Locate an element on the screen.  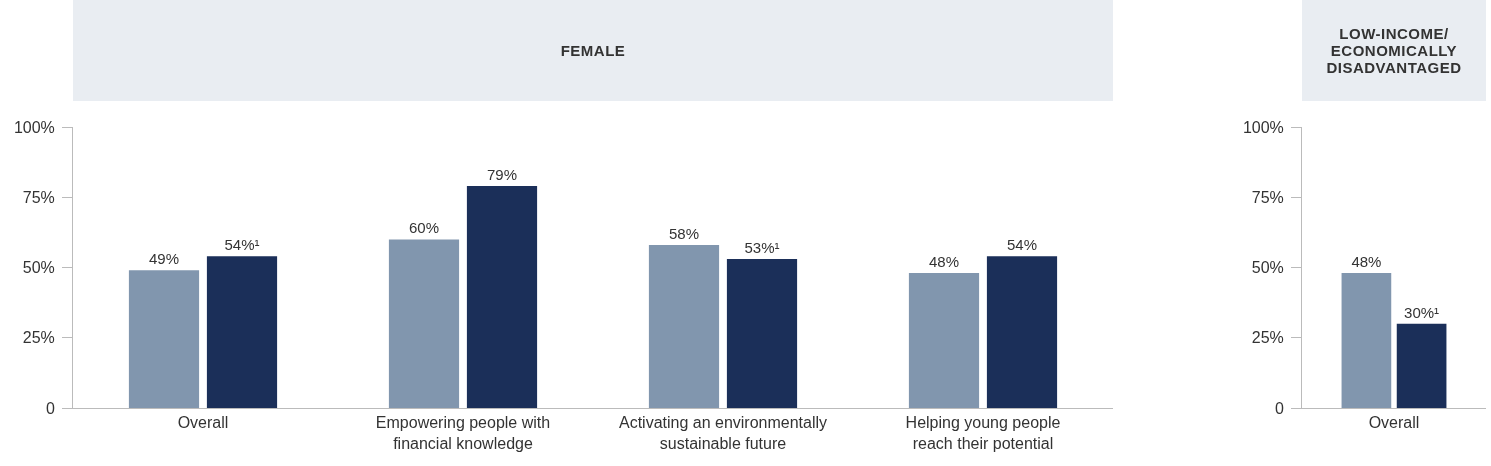
x-tick-label: Empowering people with financial knowledge is located at coordinates (463, 433).